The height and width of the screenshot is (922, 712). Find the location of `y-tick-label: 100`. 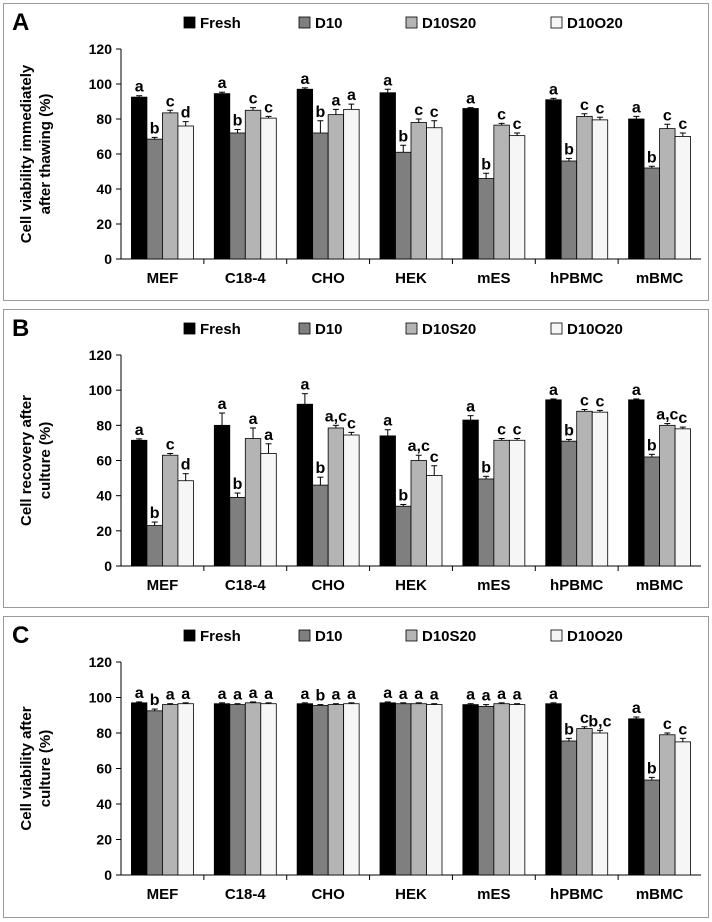

y-tick-label: 100 is located at coordinates (101, 390).